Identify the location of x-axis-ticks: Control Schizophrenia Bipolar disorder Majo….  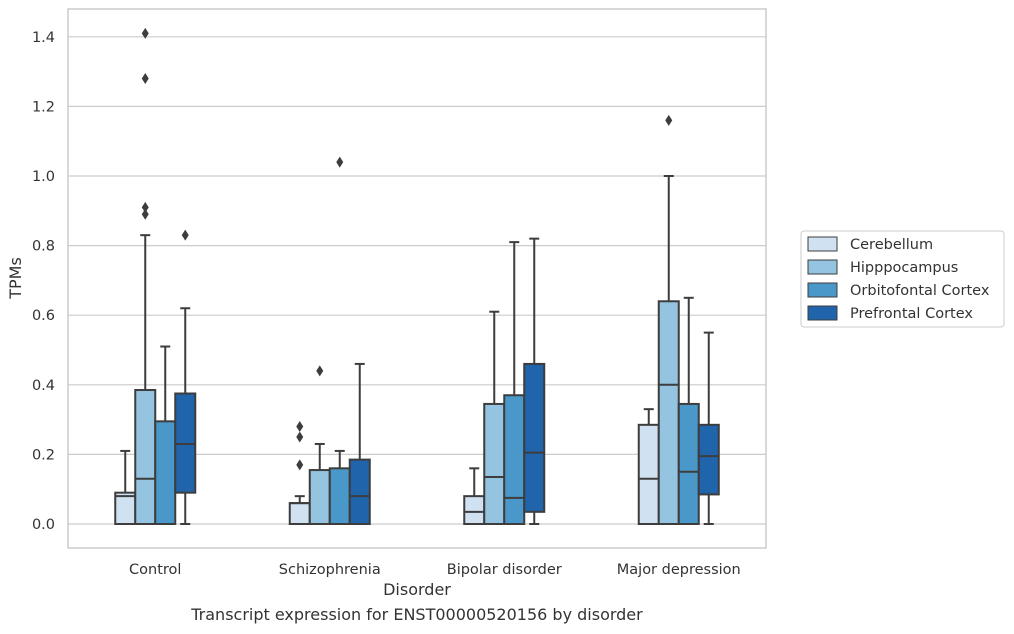
(435, 570).